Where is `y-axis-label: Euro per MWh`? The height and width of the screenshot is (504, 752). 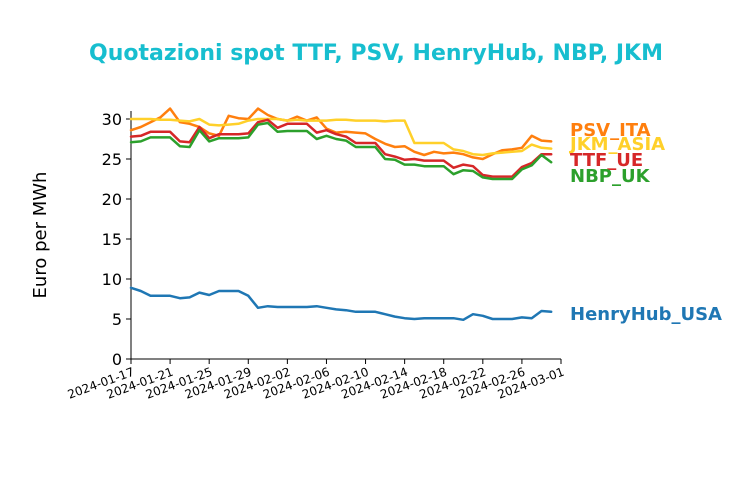 y-axis-label: Euro per MWh is located at coordinates (40, 235).